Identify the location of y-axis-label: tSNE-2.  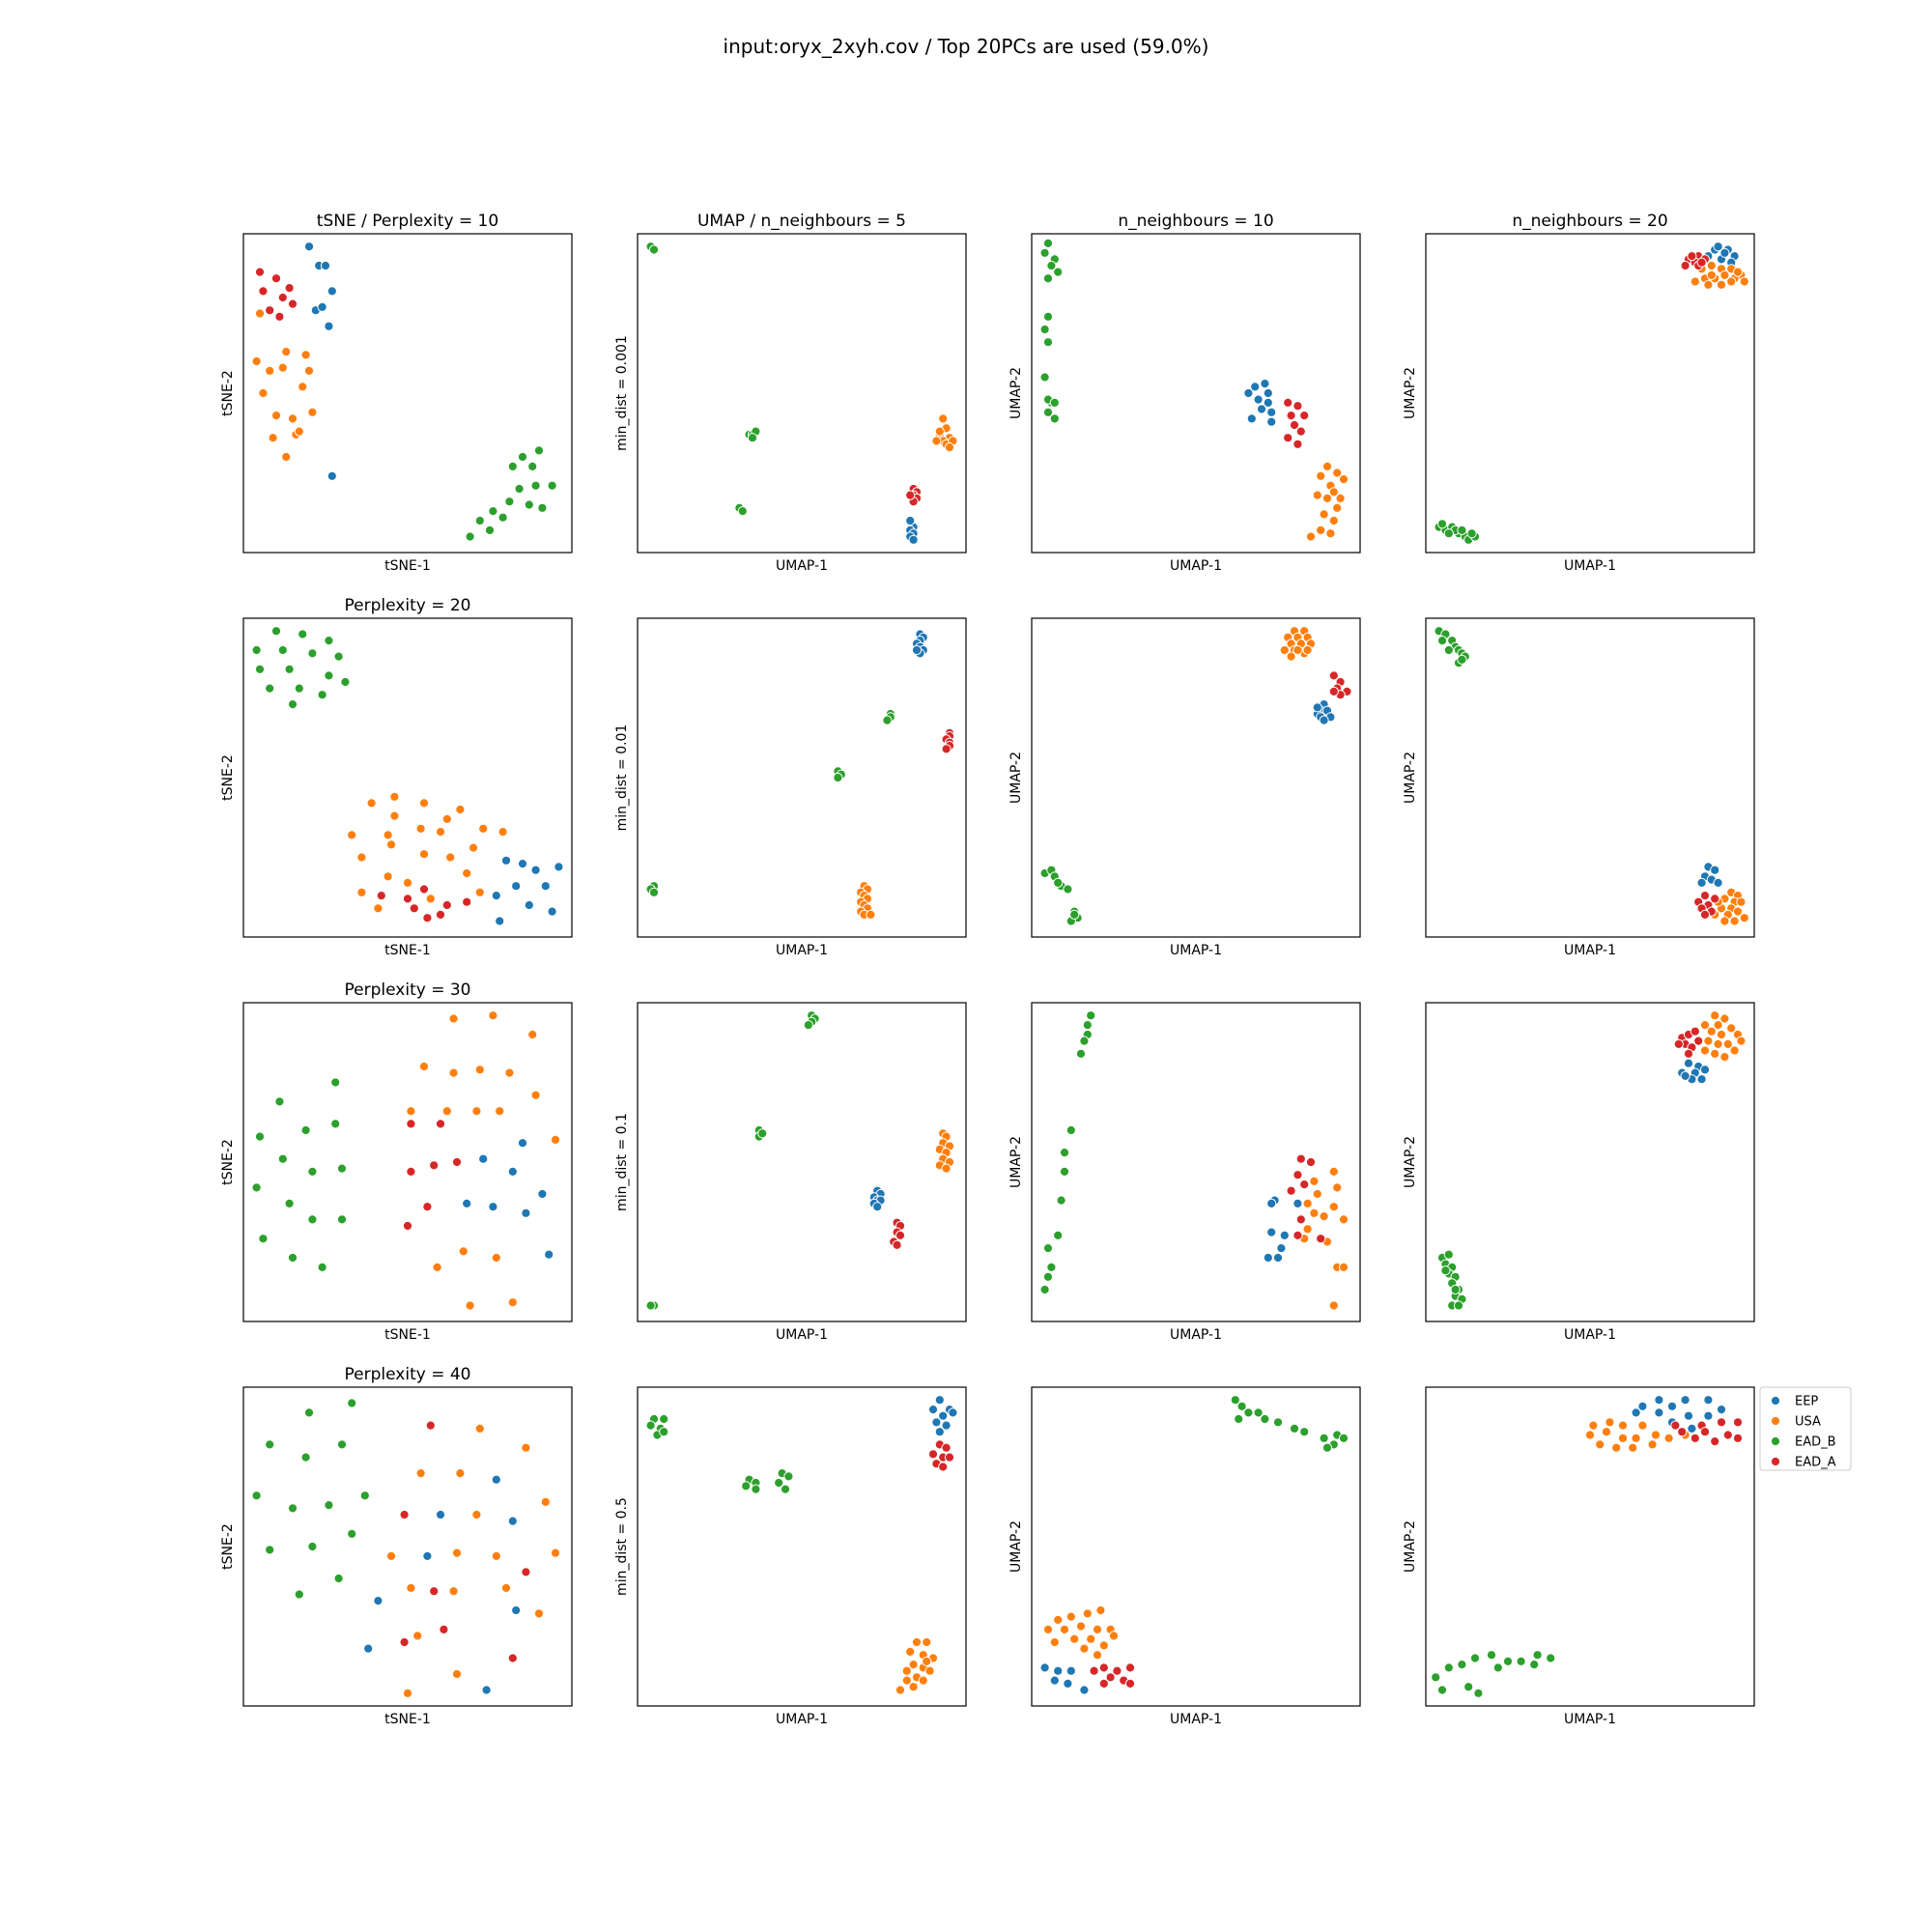
(228, 777).